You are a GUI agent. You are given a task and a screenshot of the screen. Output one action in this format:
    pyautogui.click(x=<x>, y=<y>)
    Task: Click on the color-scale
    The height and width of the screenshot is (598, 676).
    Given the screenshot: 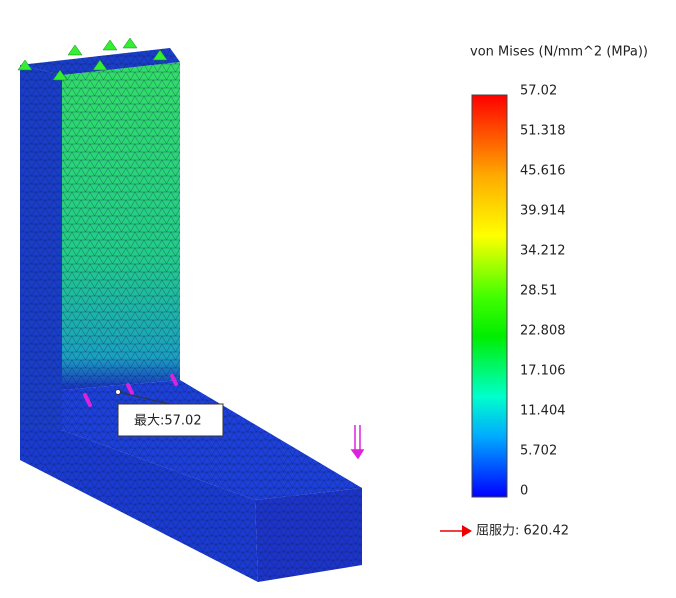 What is the action you would take?
    pyautogui.click(x=489, y=296)
    